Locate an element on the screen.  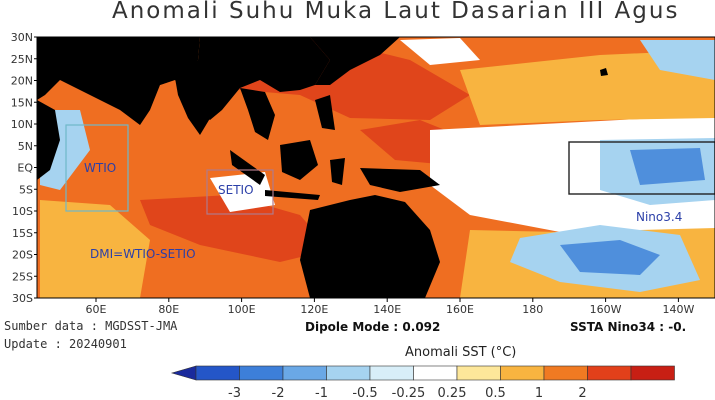
lat-label: 25N is located at coordinates (22, 59).